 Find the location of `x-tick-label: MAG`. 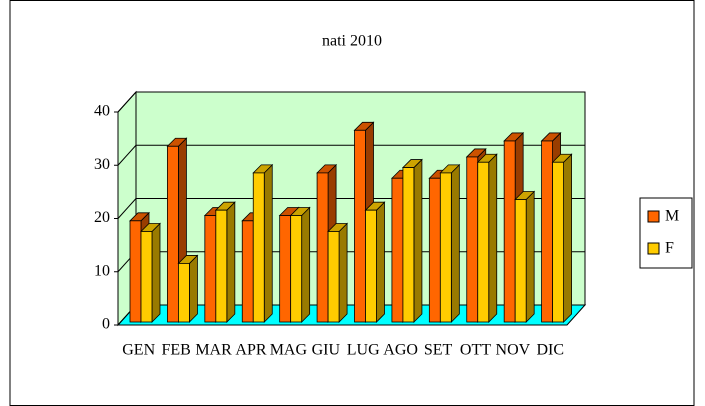

x-tick-label: MAG is located at coordinates (289, 350).